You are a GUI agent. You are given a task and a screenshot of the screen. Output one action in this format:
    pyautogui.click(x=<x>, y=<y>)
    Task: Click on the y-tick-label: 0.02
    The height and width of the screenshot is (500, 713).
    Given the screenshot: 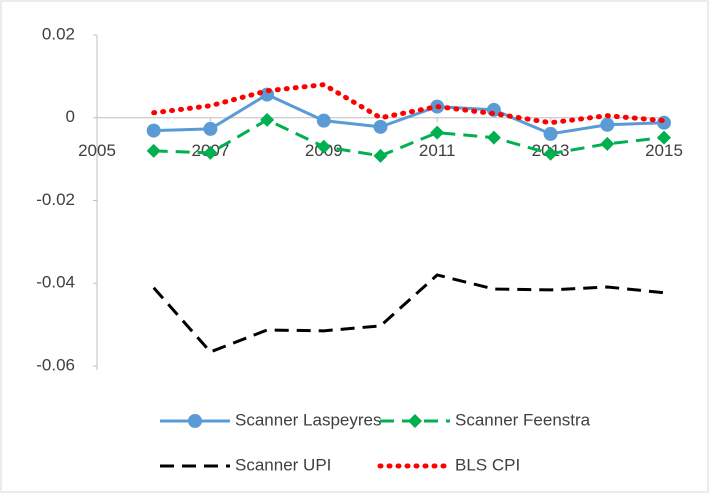 What is the action you would take?
    pyautogui.click(x=58, y=33)
    